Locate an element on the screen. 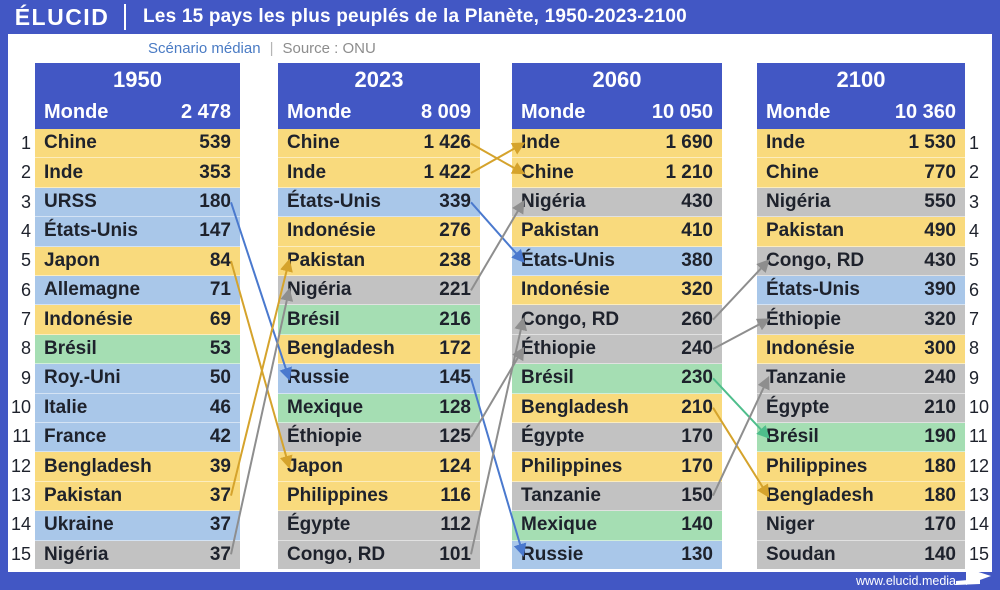 This screenshot has height=590, width=1000. country-row: Éthiopie 240 is located at coordinates (617, 349).